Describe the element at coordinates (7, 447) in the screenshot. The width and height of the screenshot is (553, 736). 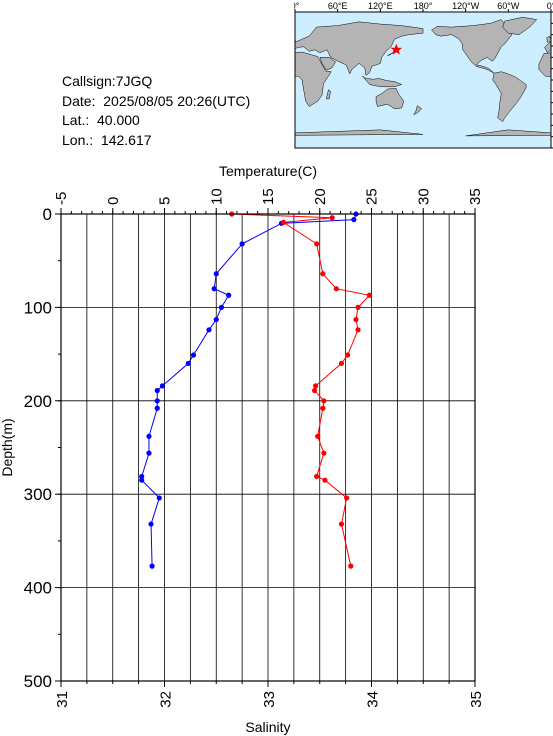
I see `y-axis-label: Depth(m)` at that location.